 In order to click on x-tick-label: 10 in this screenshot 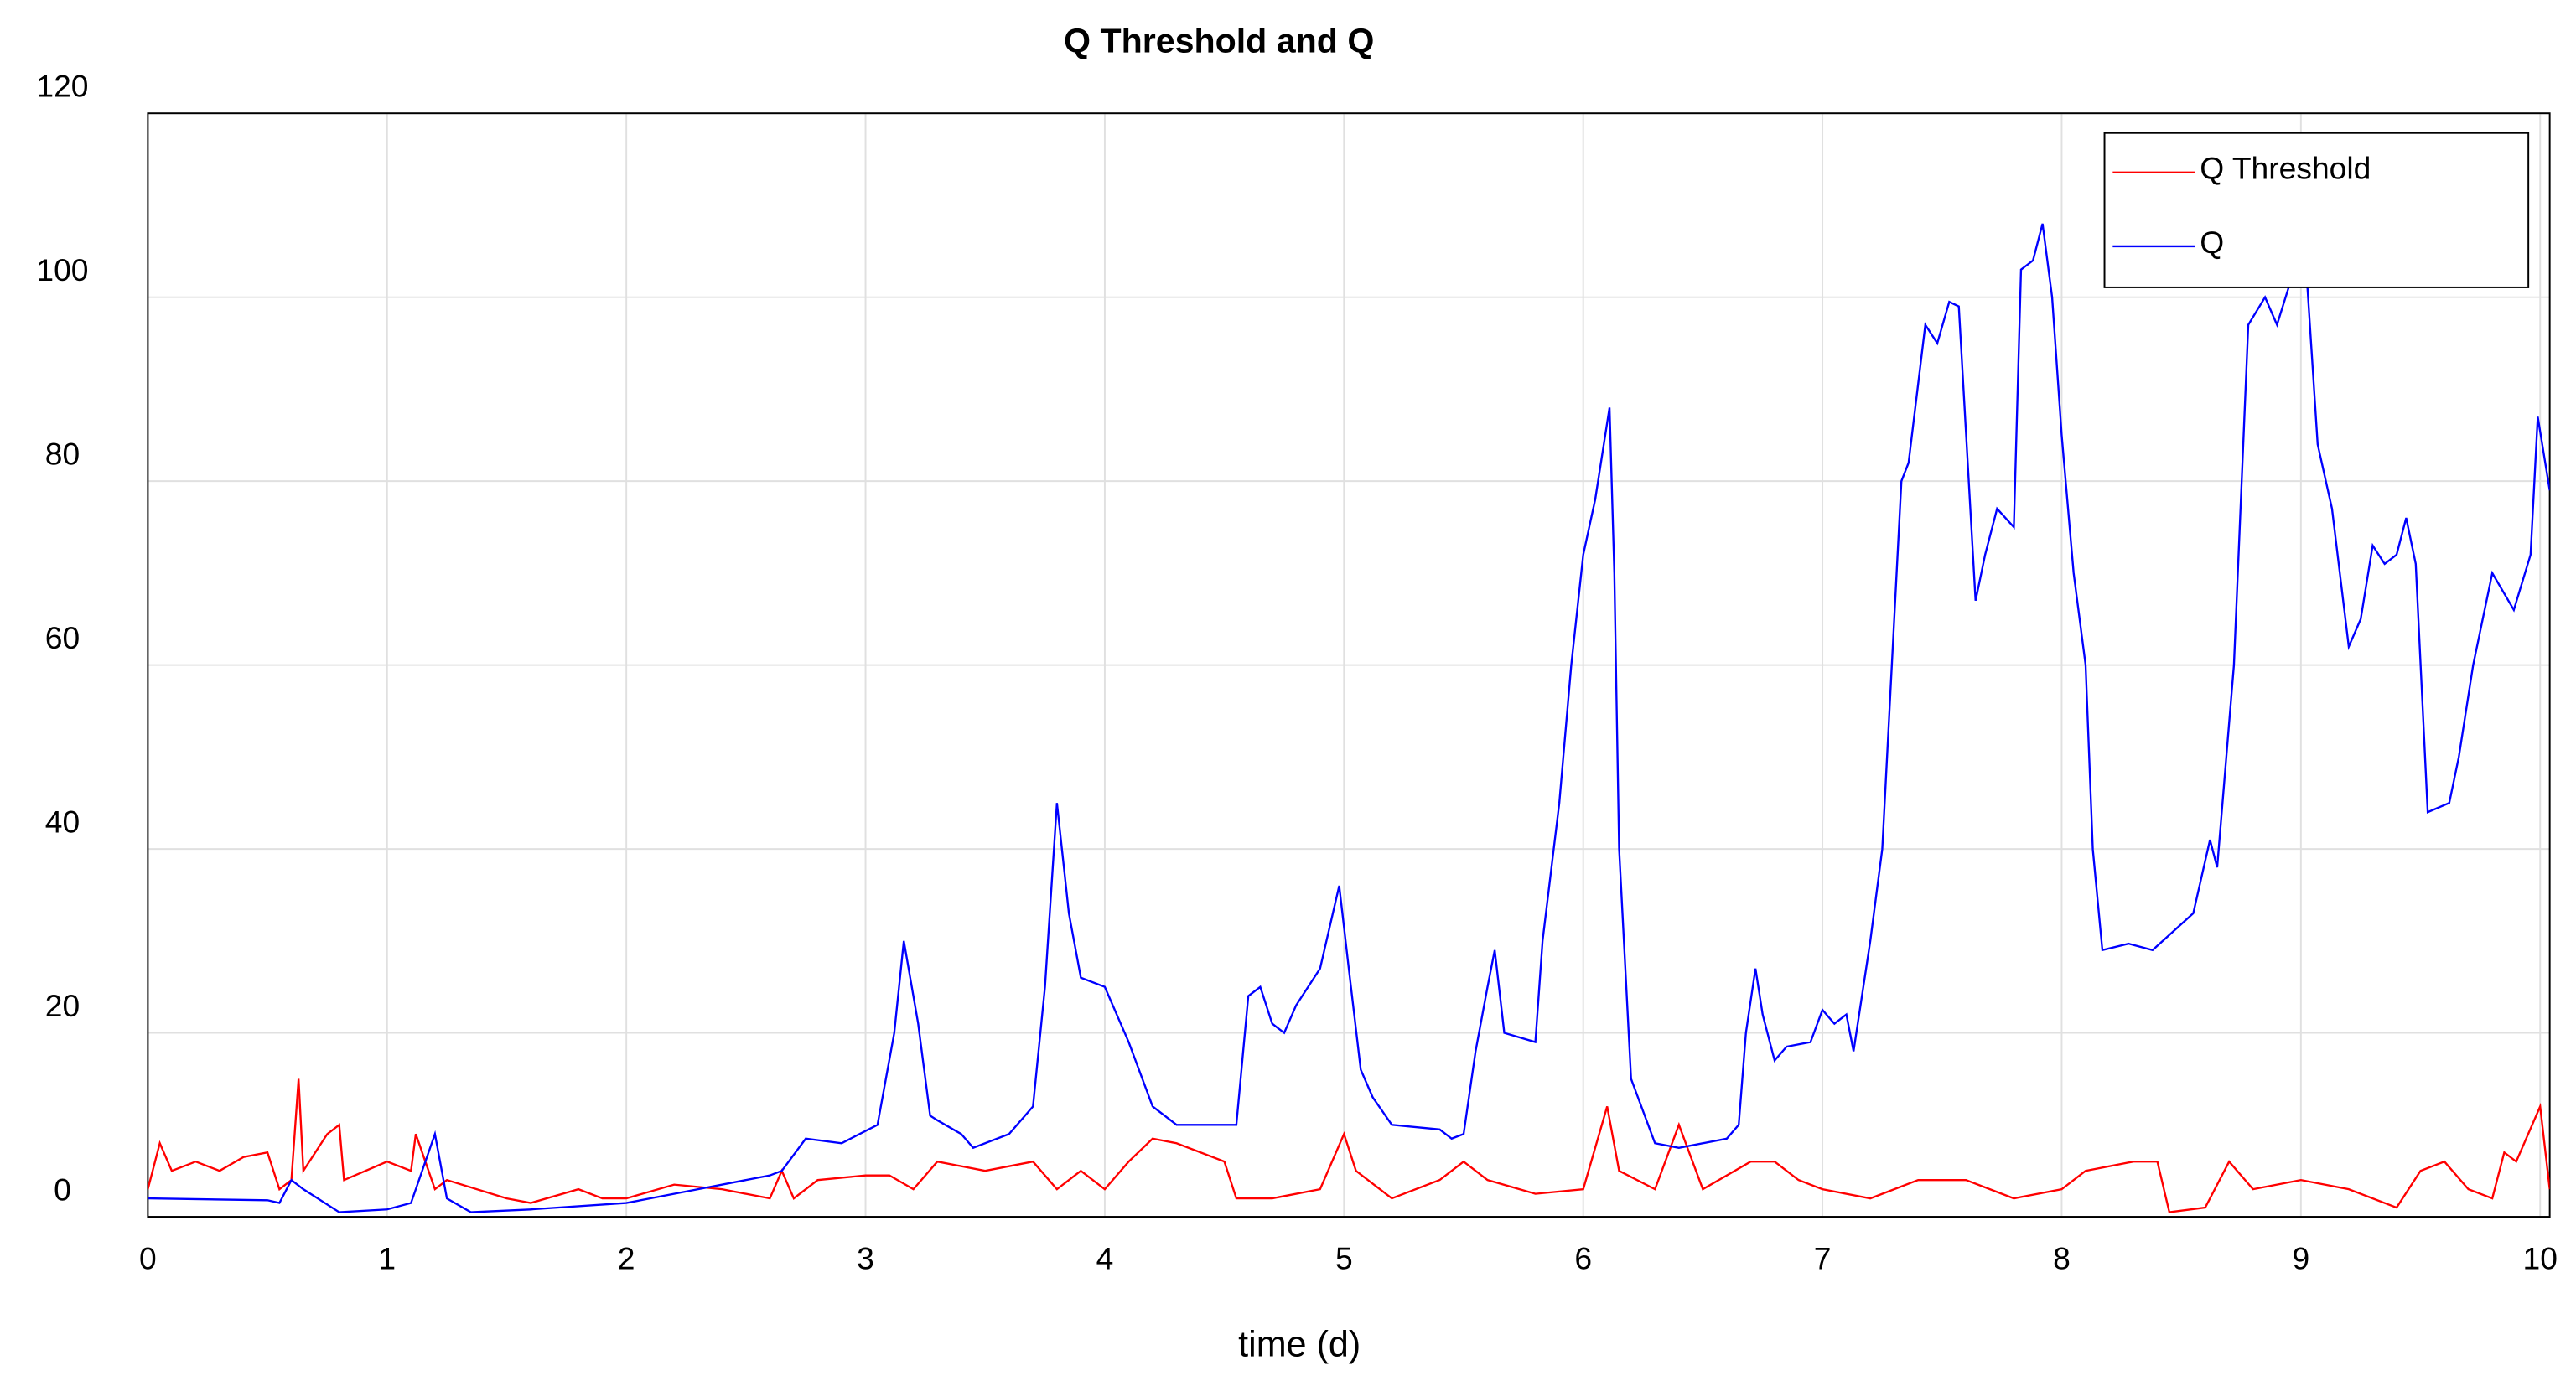, I will do `click(2540, 1259)`.